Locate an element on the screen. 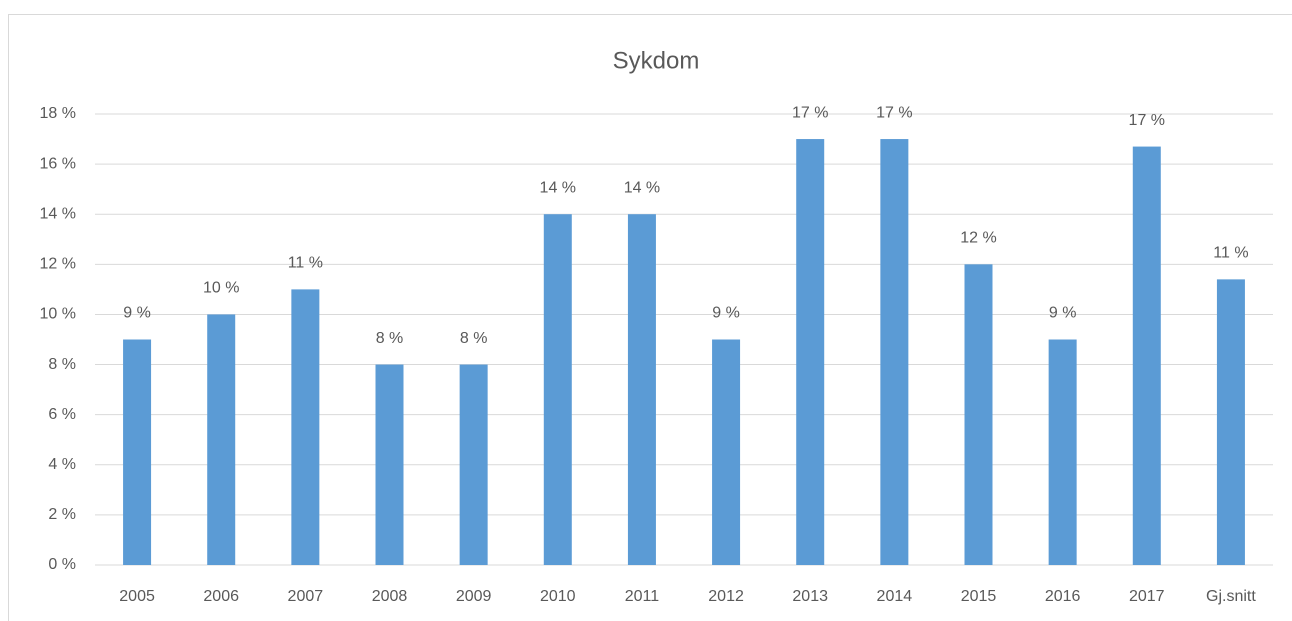  x-tick-label: 2015 is located at coordinates (979, 596).